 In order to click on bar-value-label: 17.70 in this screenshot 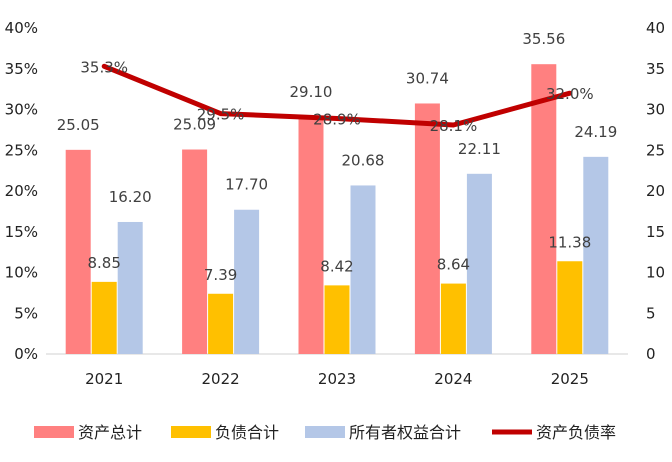, I will do `click(246, 185)`.